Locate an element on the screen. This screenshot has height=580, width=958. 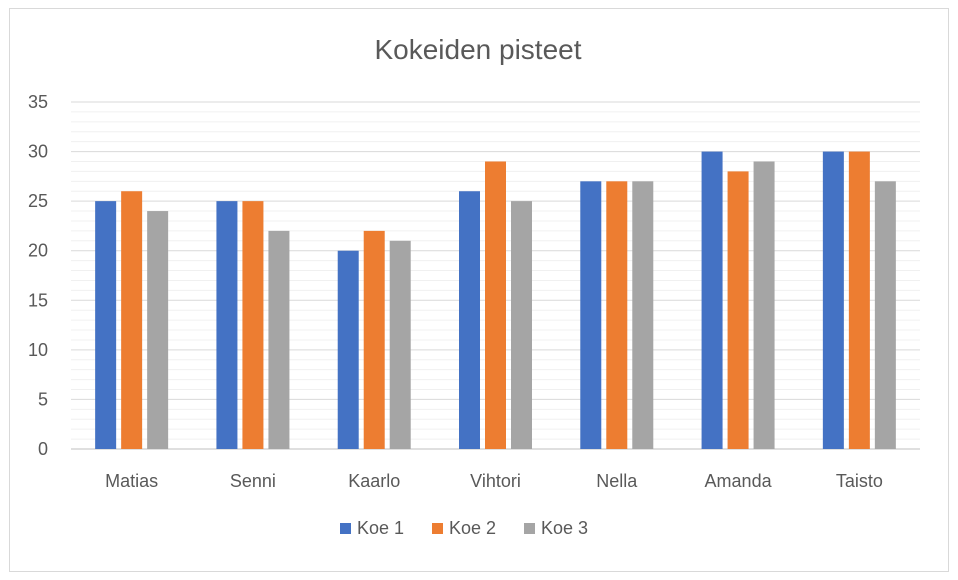
bar-koe-2-taisto is located at coordinates (859, 300).